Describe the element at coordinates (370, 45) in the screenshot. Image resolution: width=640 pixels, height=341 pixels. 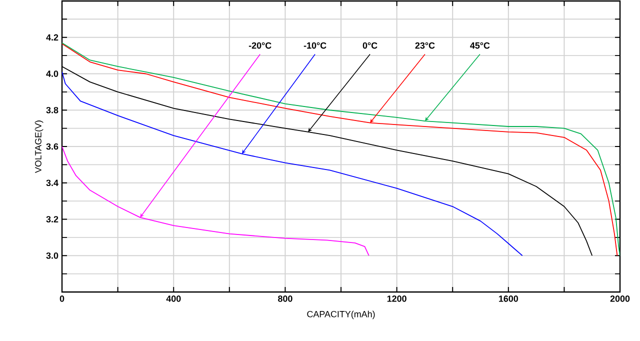
I see `annotation: 0°C` at that location.